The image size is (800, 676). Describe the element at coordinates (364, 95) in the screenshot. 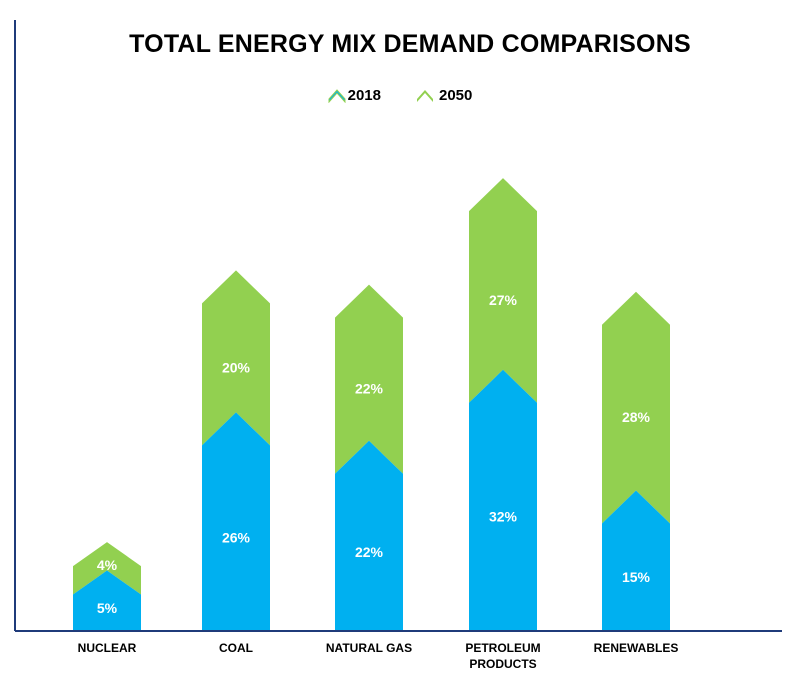

I see `legend-label-2018: 2018` at that location.